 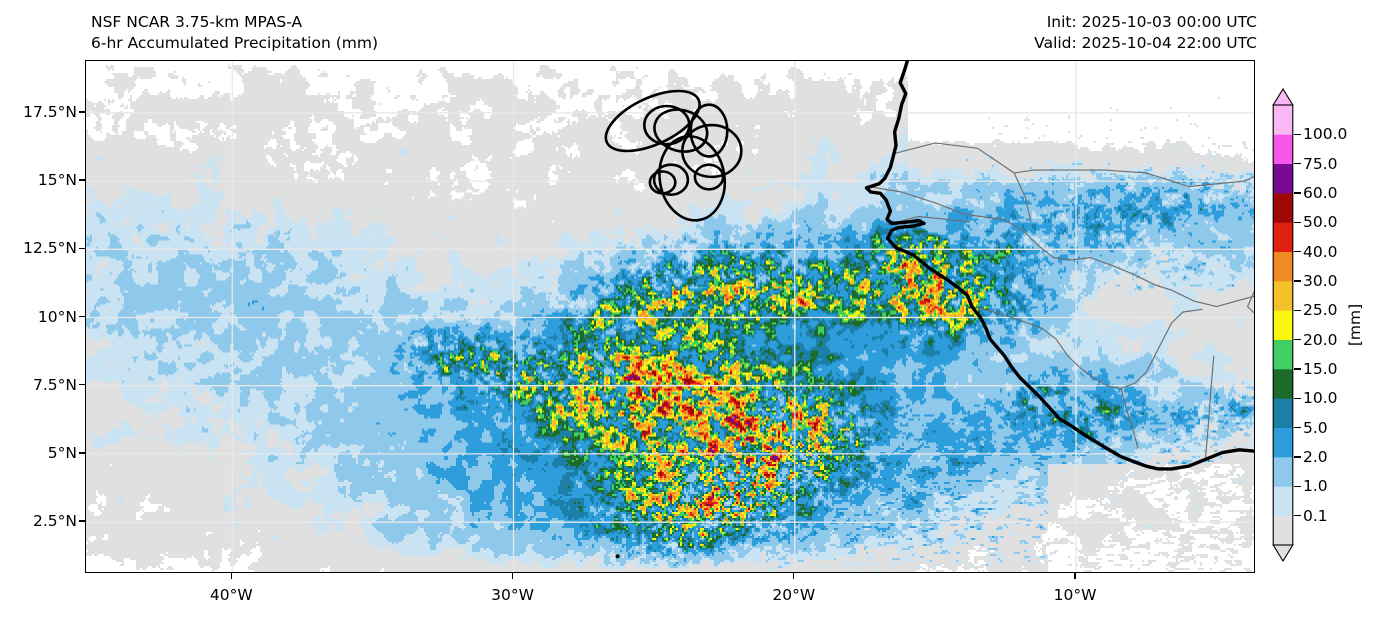 What do you see at coordinates (1320, 193) in the screenshot?
I see `colorbar-tick-label: 60.0` at bounding box center [1320, 193].